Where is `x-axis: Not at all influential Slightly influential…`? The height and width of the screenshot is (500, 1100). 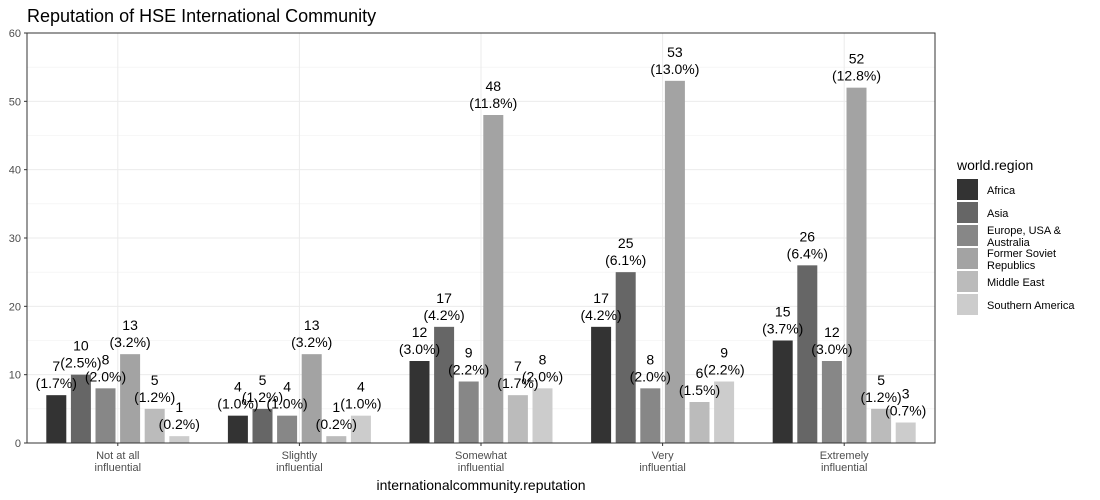 x-axis: Not at all influential Slightly influential… is located at coordinates (482, 458).